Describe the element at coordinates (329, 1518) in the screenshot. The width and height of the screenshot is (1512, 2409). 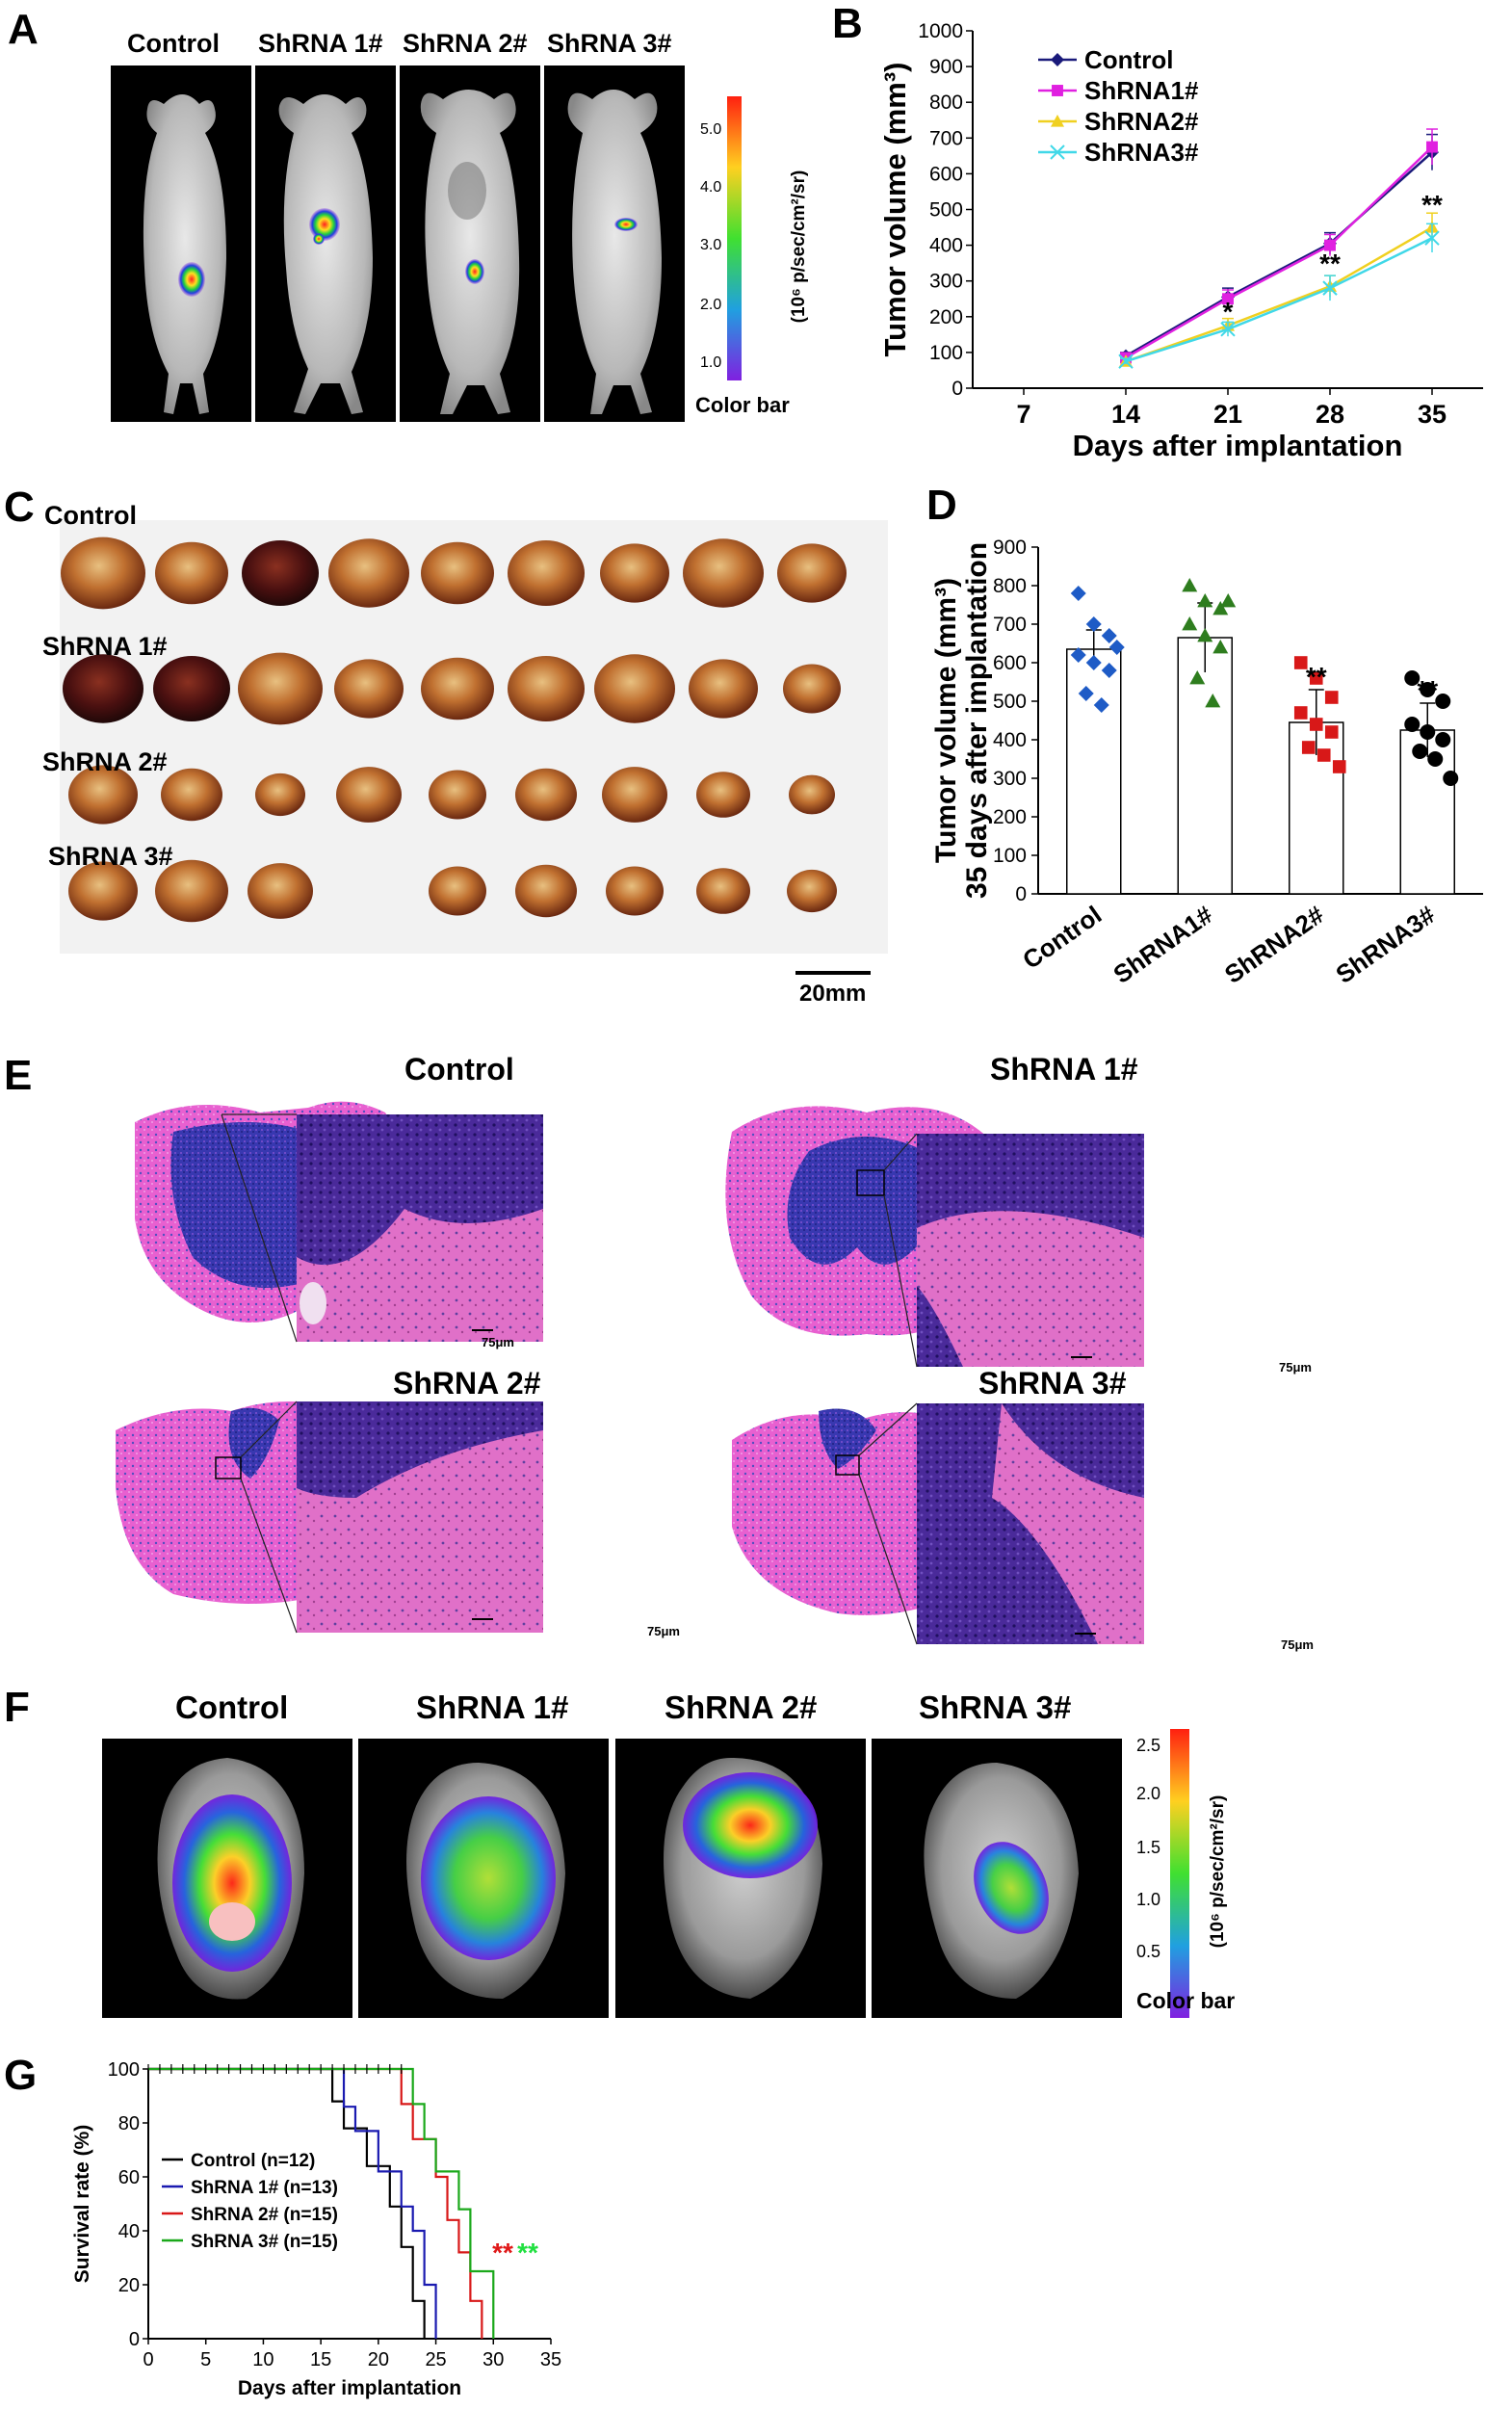
I see `histology-shrna2` at that location.